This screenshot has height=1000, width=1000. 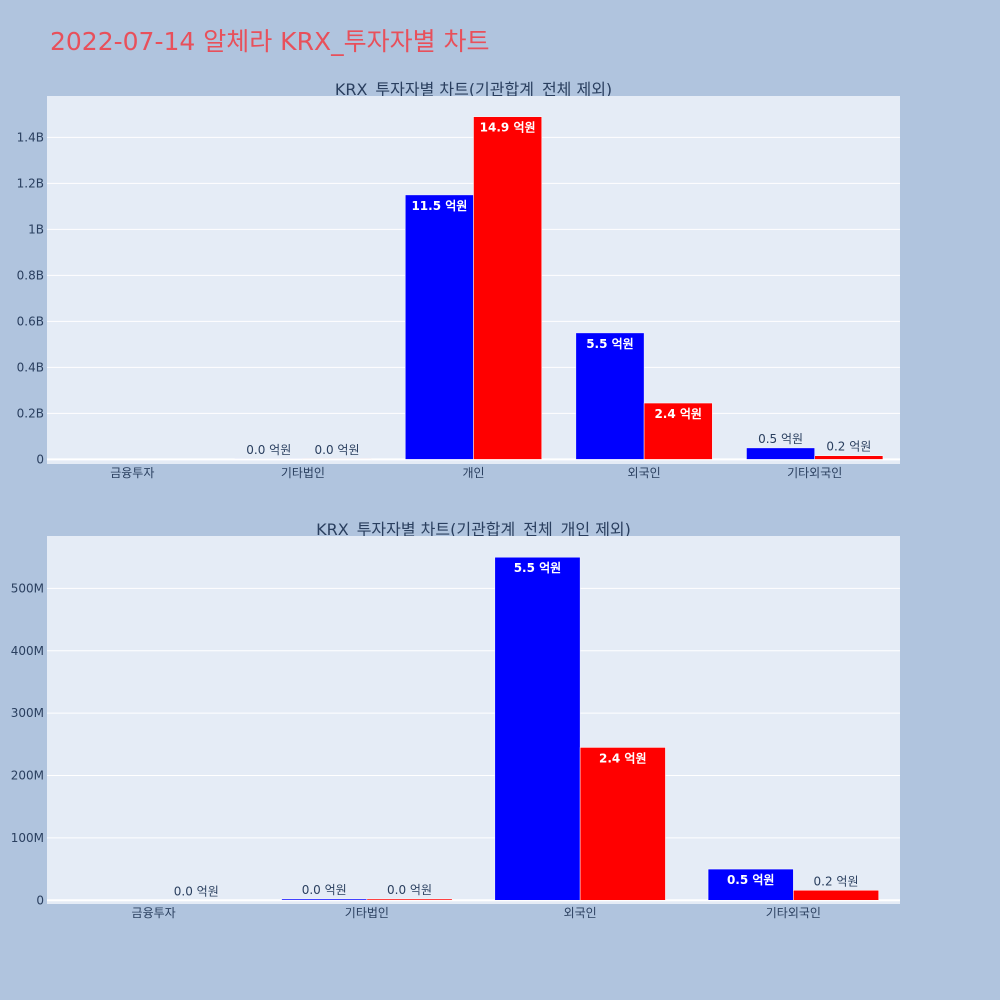 I want to click on y-tick-label: 300M, so click(x=27, y=713).